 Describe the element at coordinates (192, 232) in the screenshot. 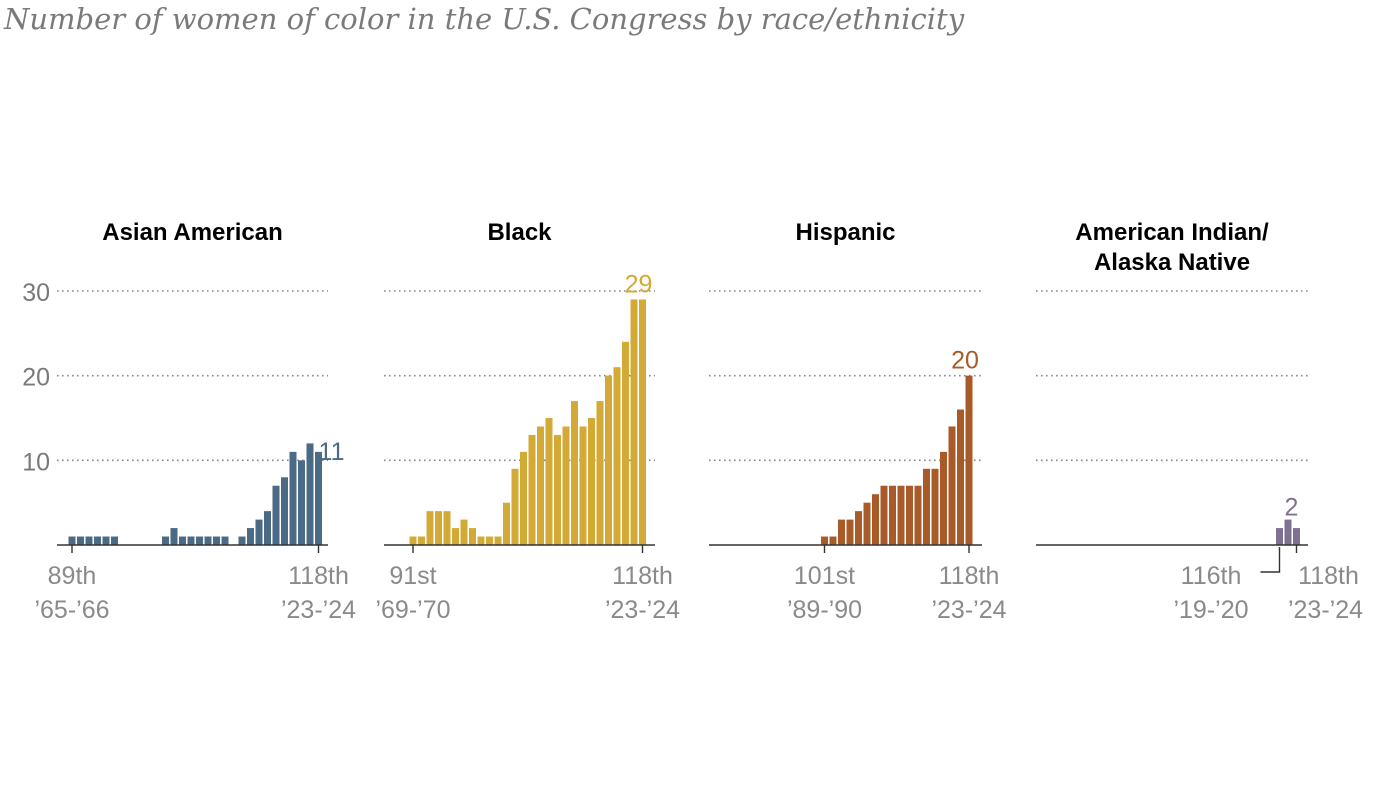

I see `panel-1-title: Asian American` at that location.